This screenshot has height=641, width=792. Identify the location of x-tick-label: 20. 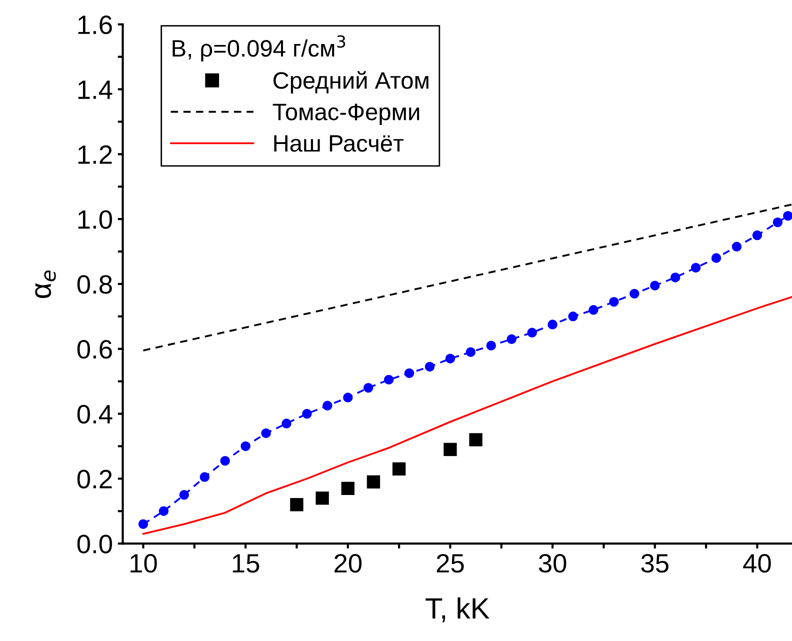
(348, 563).